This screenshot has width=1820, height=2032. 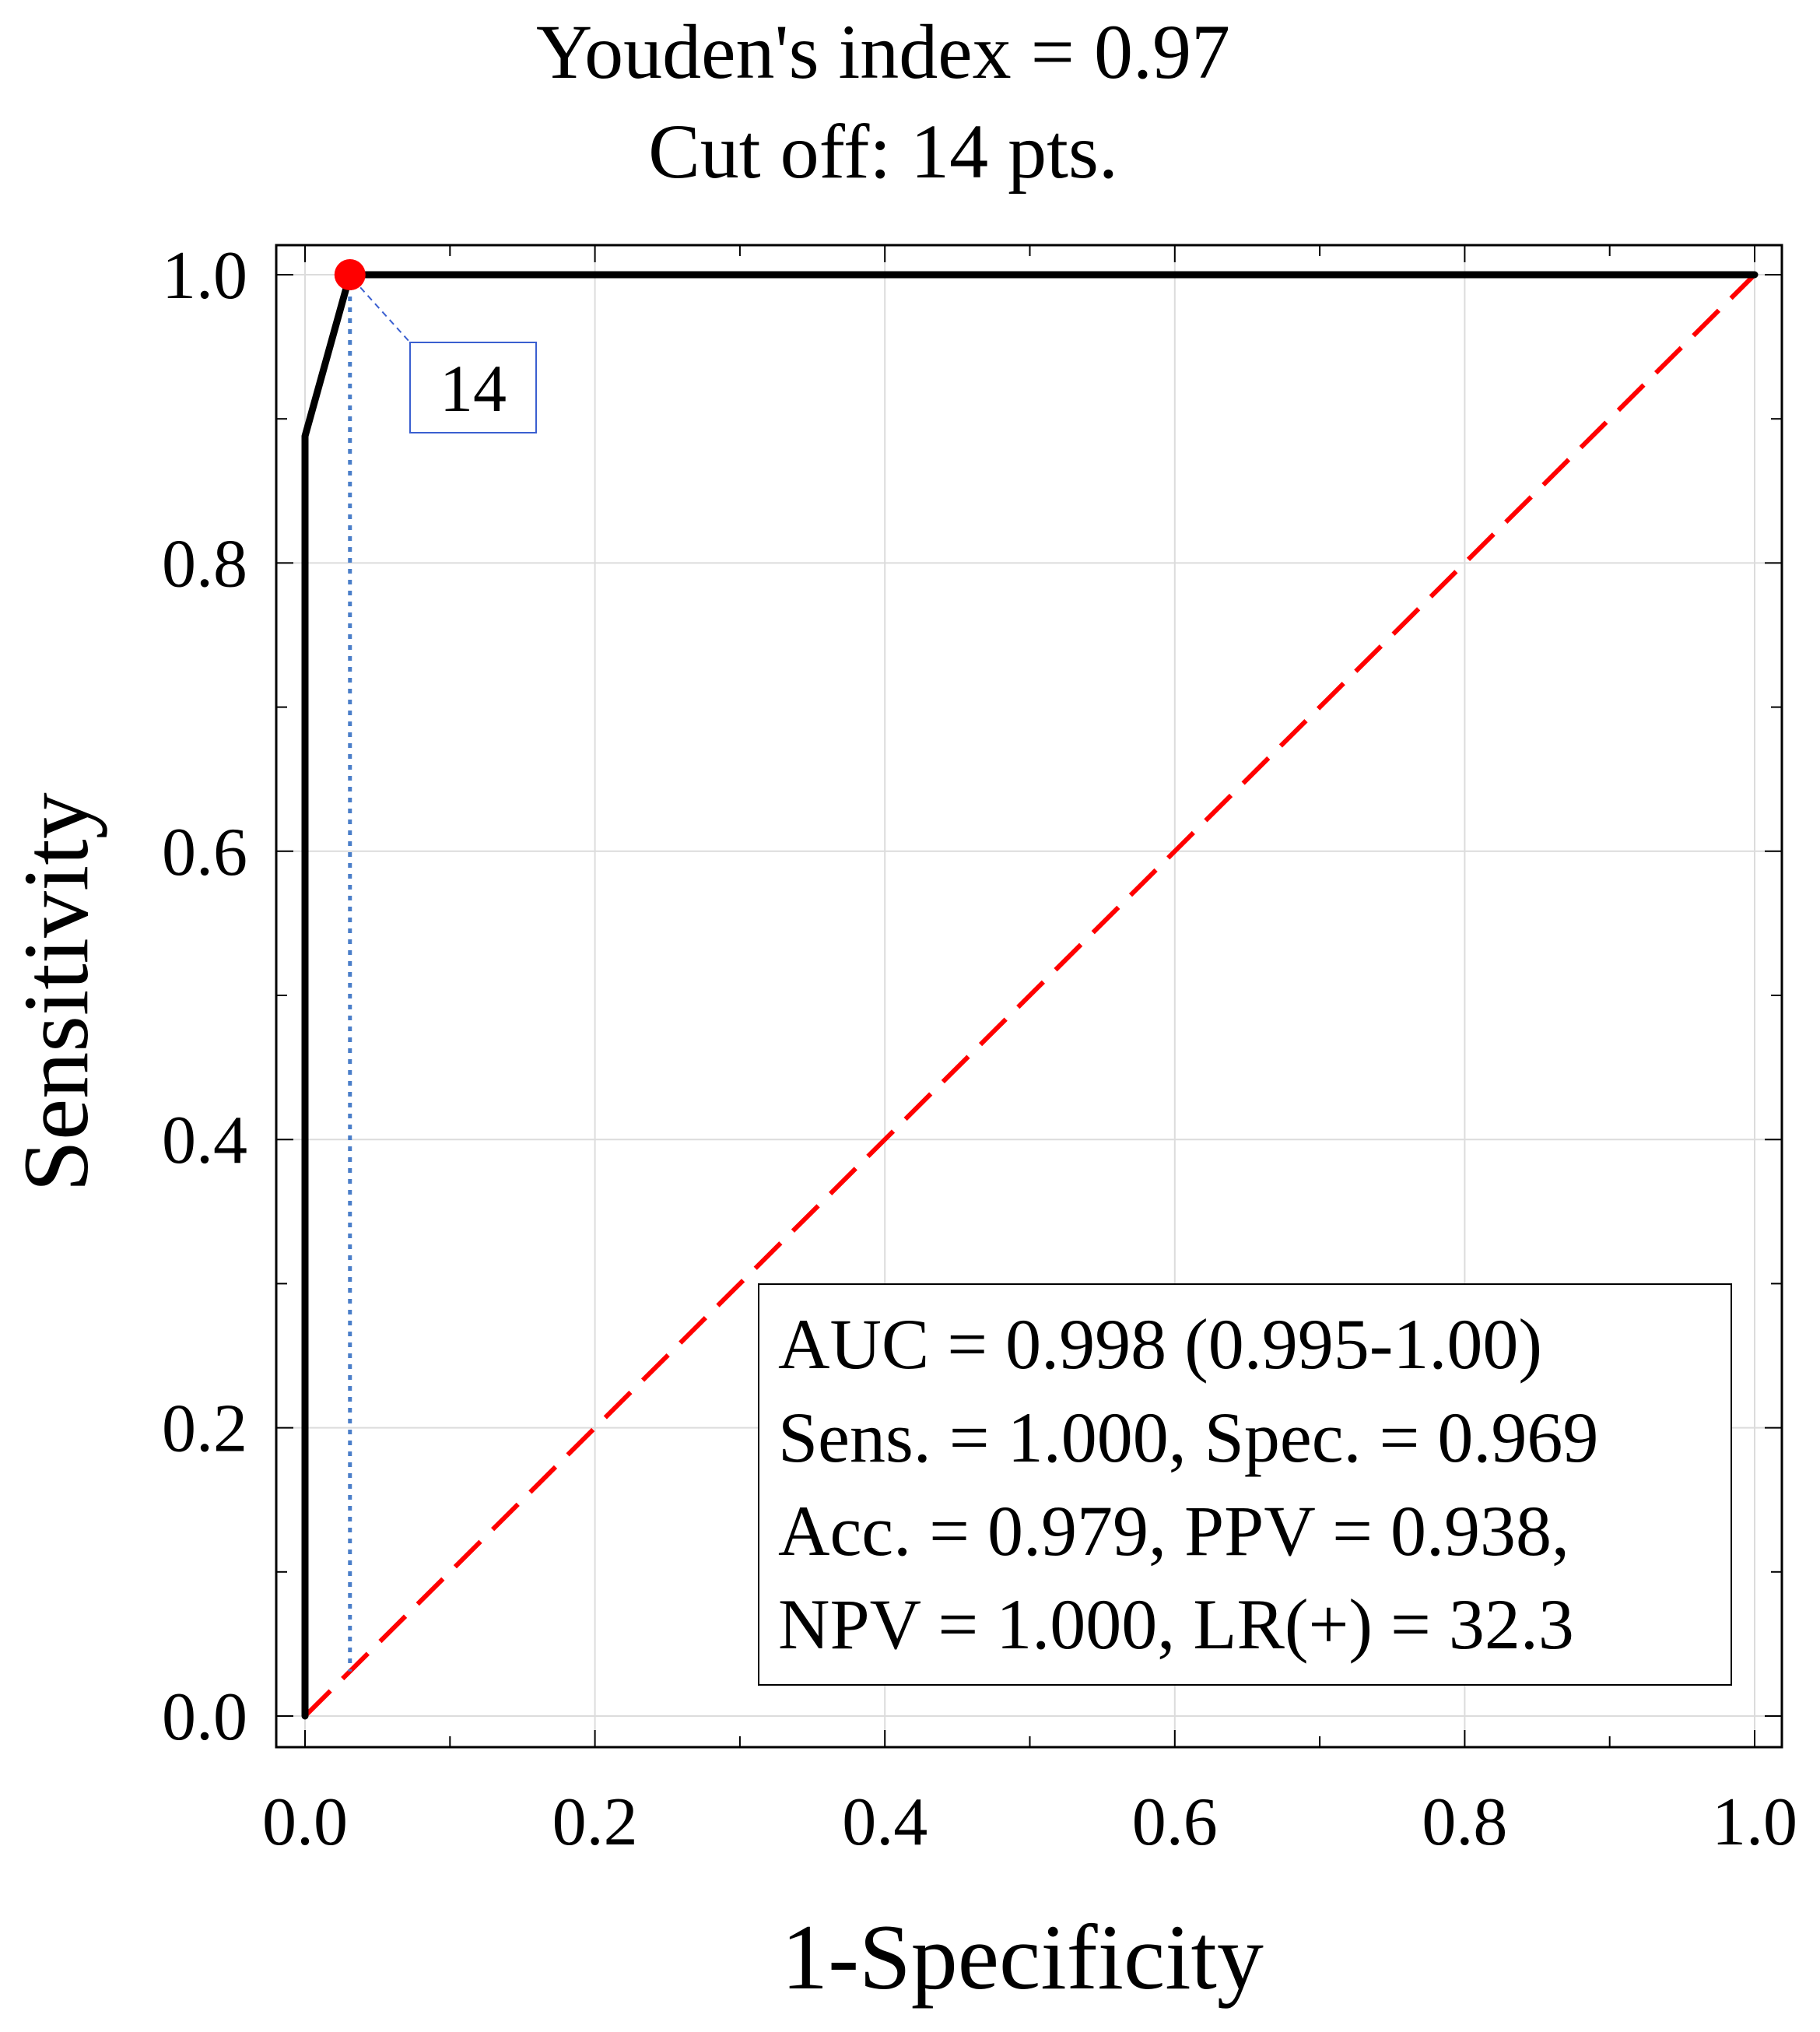 I want to click on chart-title-line-1: Youden's index = 0.97, so click(x=883, y=52).